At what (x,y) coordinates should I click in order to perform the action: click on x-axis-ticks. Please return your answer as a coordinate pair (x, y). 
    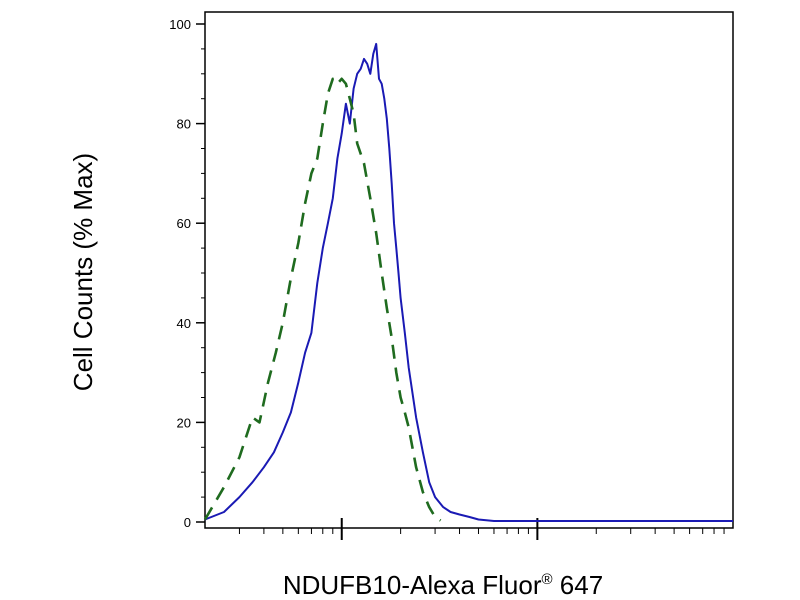
    Looking at the image, I should click on (481, 529).